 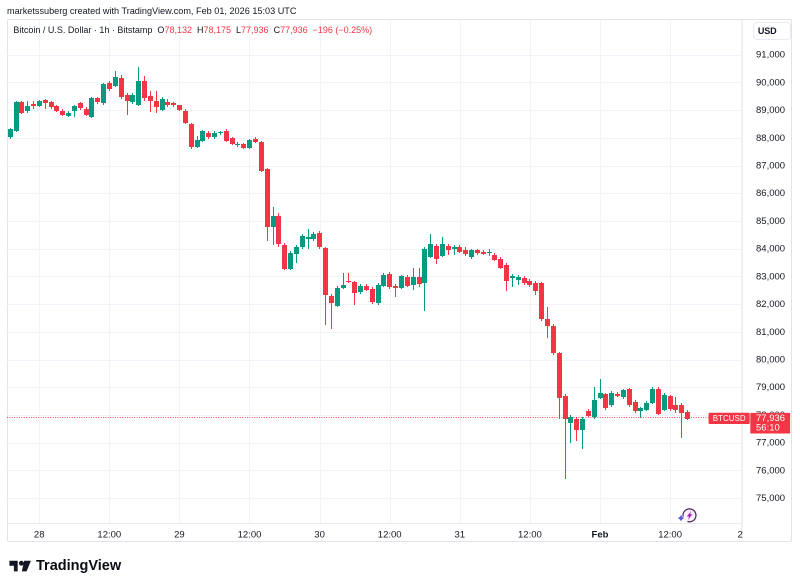 What do you see at coordinates (770, 470) in the screenshot?
I see `svg-text: 76,000` at bounding box center [770, 470].